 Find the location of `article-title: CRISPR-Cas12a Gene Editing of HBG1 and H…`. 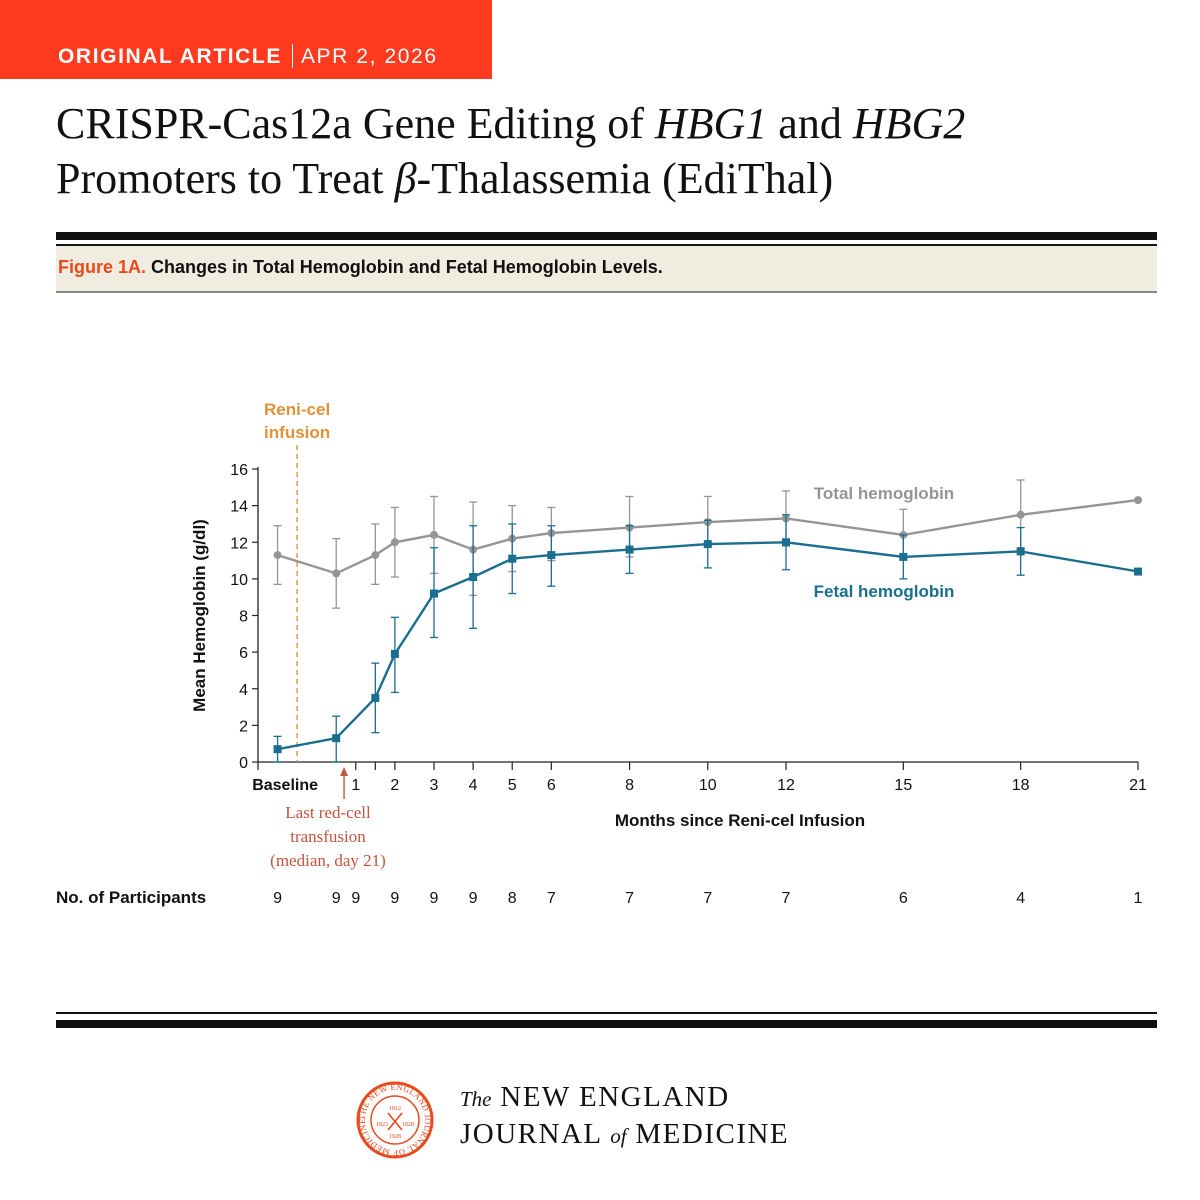

article-title: CRISPR-Cas12a Gene Editing of HBG1 and H… is located at coordinates (611, 151).